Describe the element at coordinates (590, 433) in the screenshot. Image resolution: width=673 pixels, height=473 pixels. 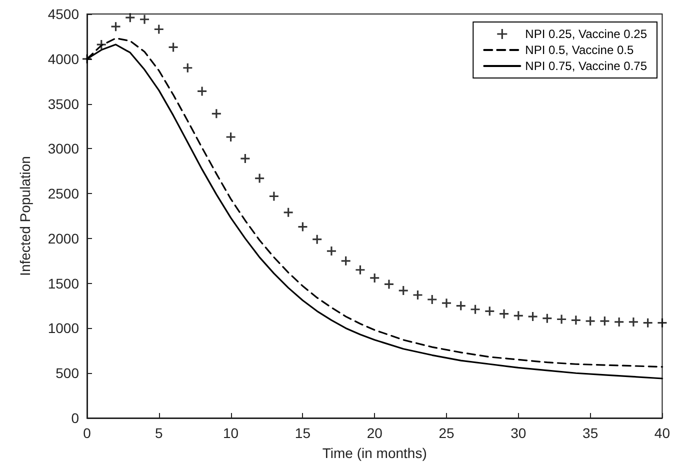
I see `x-tick-label: 35` at that location.